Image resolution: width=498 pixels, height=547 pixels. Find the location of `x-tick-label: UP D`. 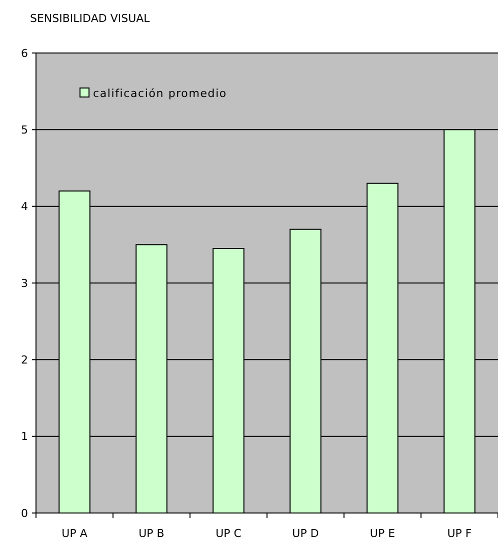

x-tick-label: UP D is located at coordinates (305, 533).